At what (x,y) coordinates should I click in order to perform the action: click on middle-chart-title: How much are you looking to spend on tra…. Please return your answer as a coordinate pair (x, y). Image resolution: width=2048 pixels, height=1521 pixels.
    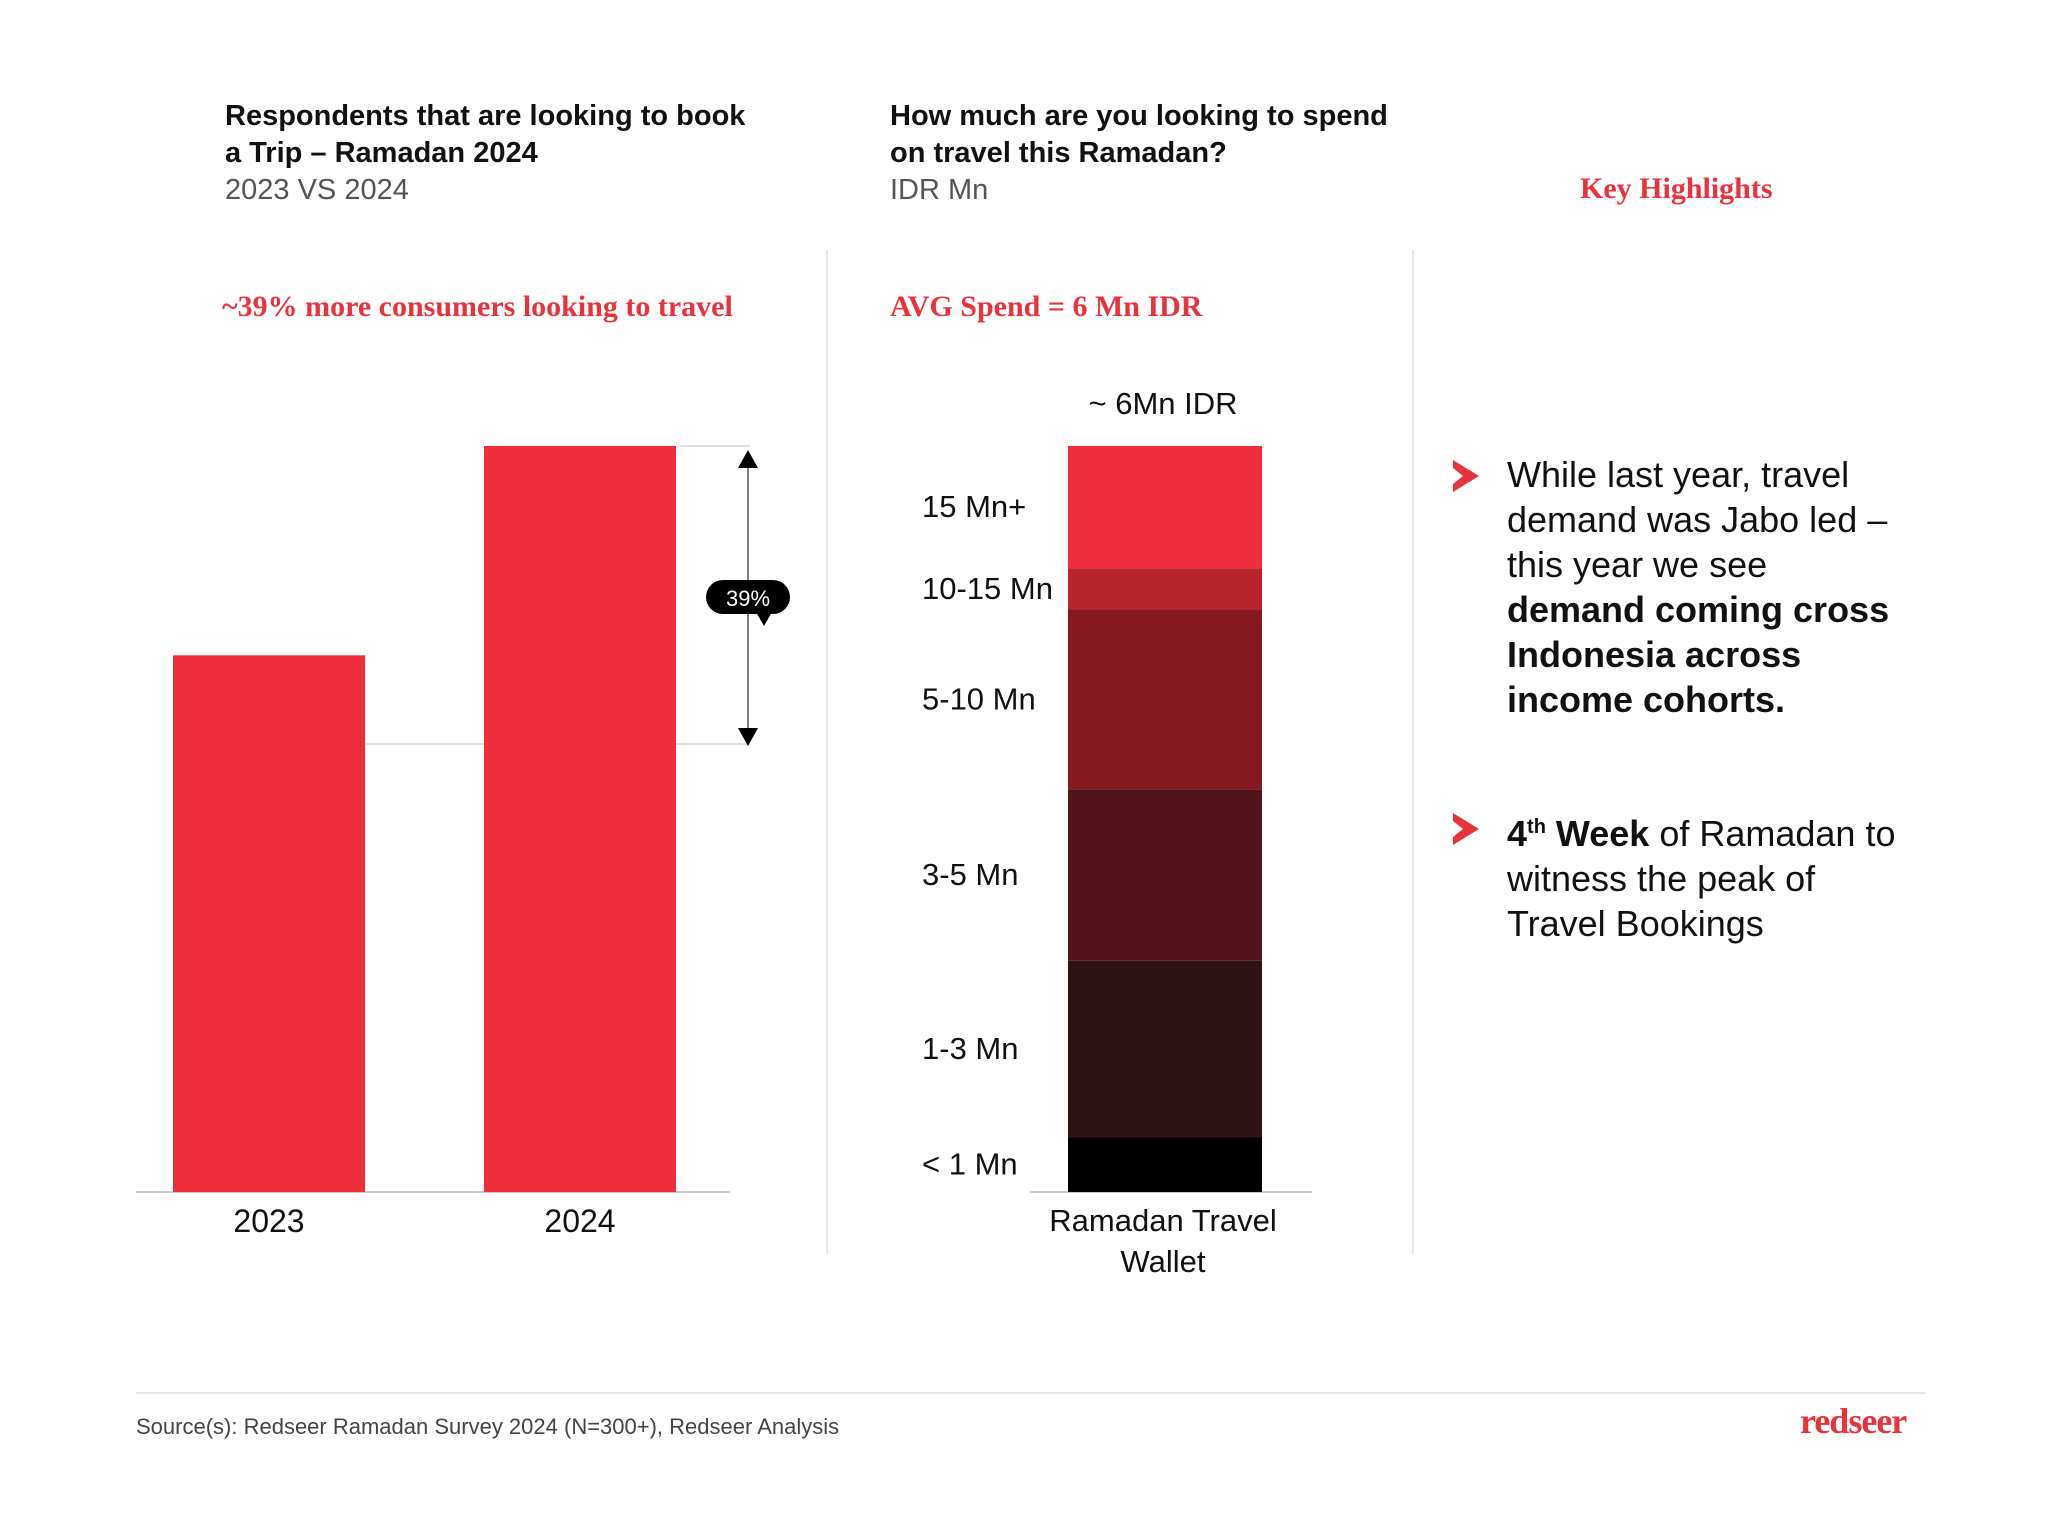
    Looking at the image, I should click on (1139, 135).